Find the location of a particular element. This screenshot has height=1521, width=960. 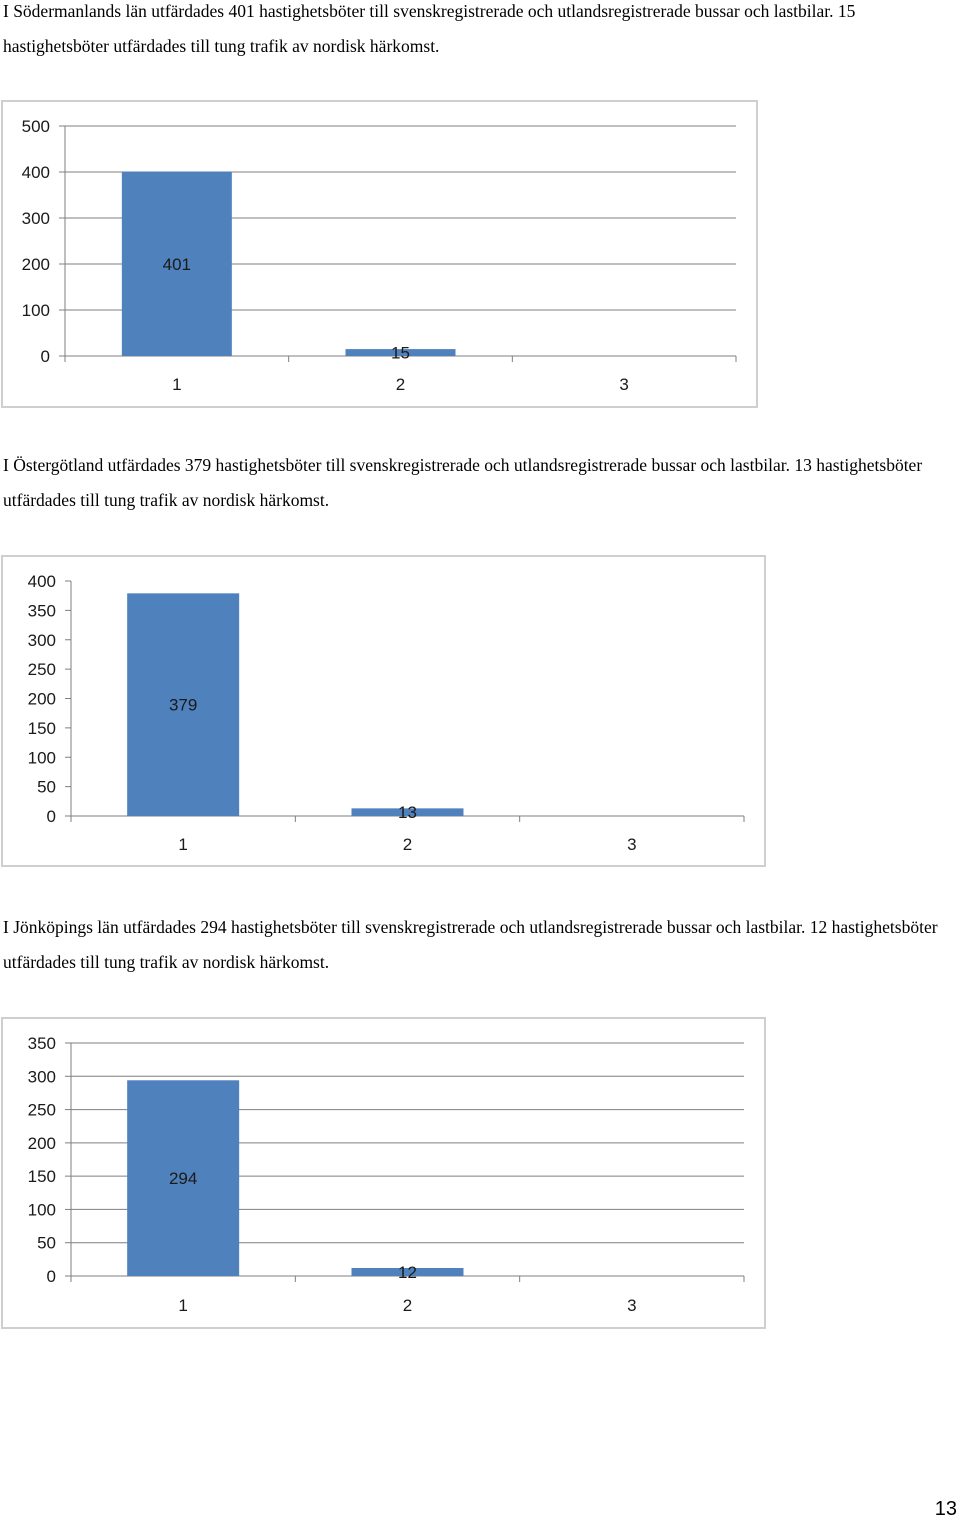

data-label-2: 12 is located at coordinates (407, 1272).